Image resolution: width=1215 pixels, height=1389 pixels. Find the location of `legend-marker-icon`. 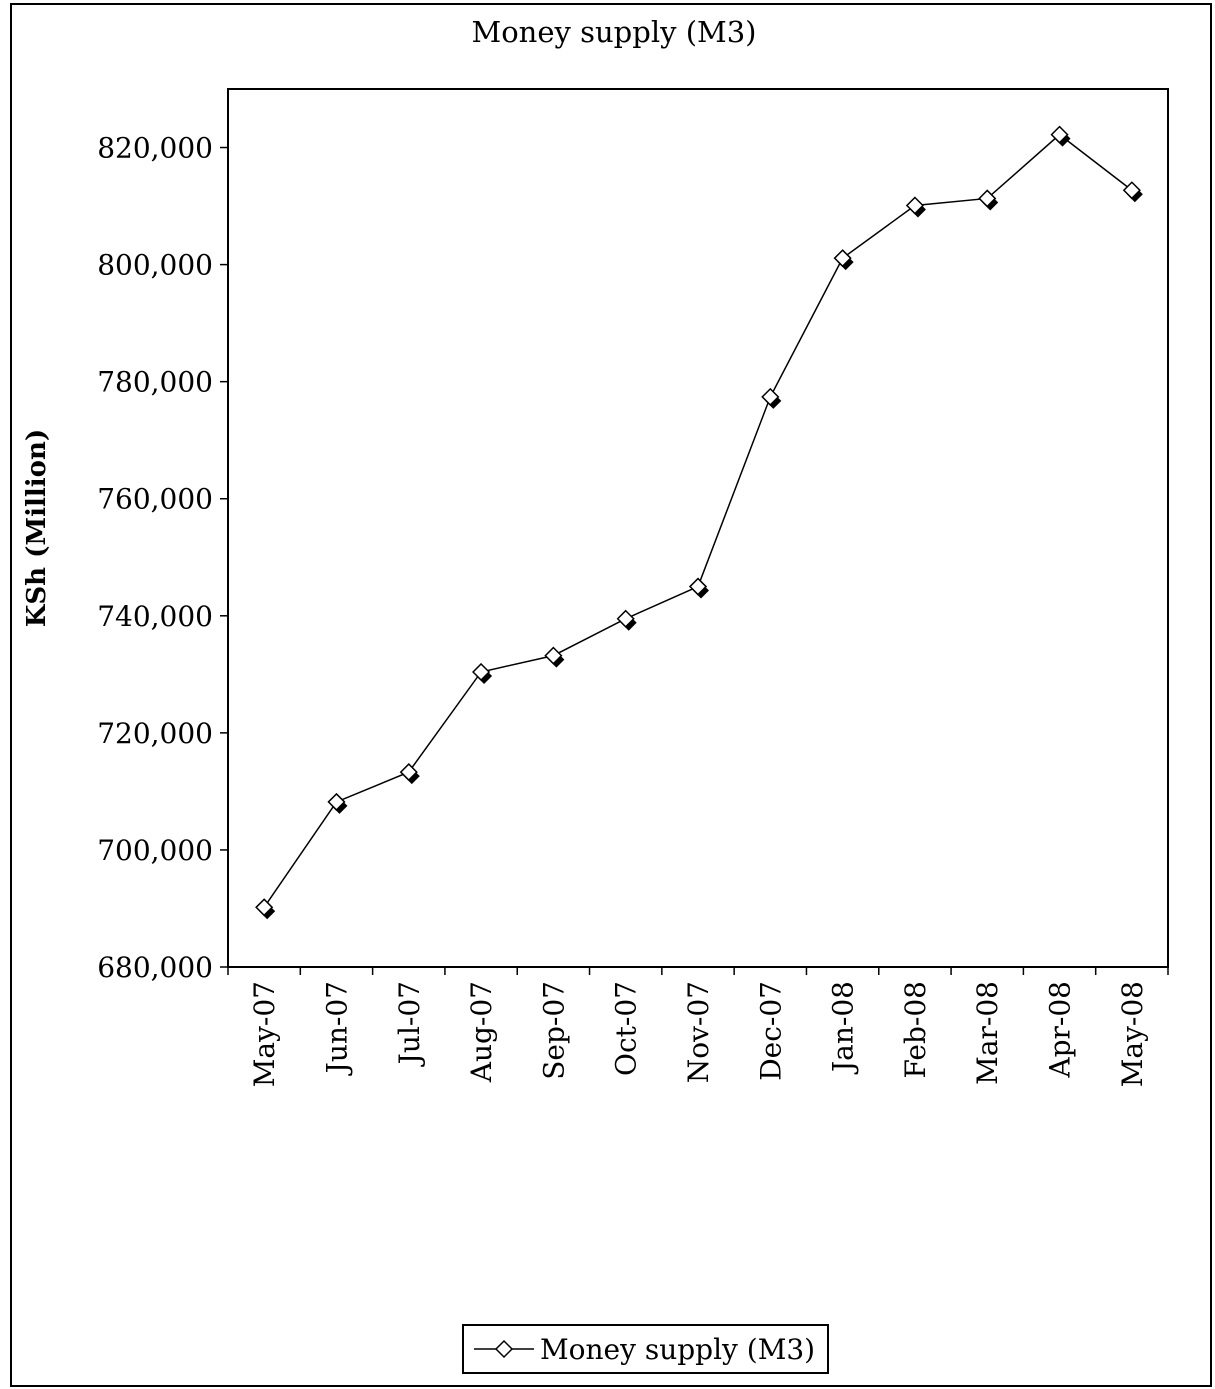

legend-marker-icon is located at coordinates (504, 1349).